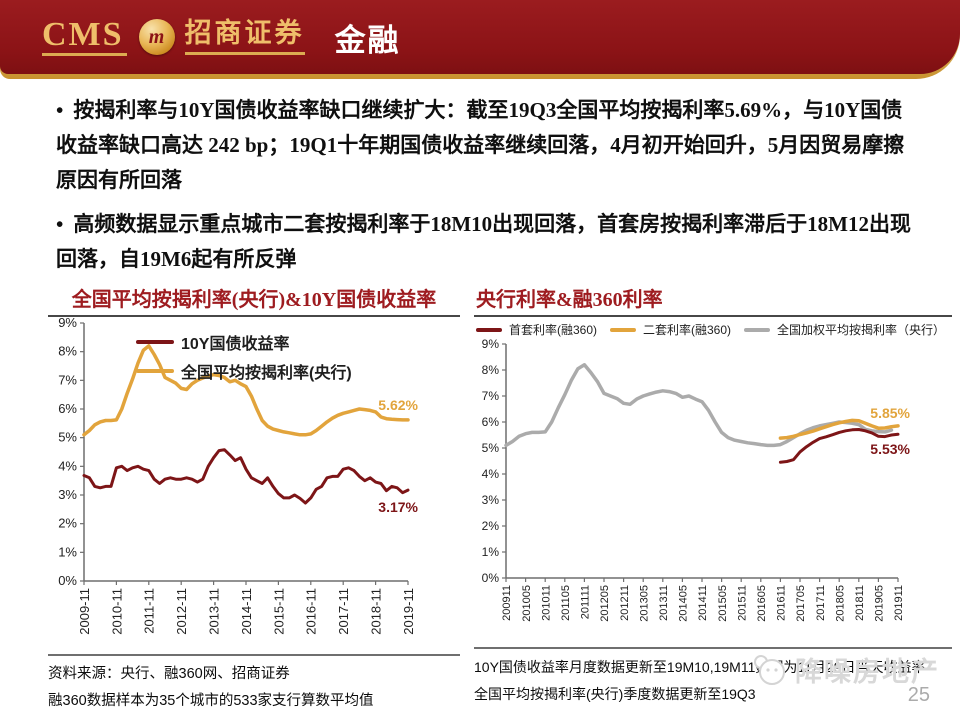  Describe the element at coordinates (684, 603) in the screenshot. I see `x-tick-label: 201405` at that location.